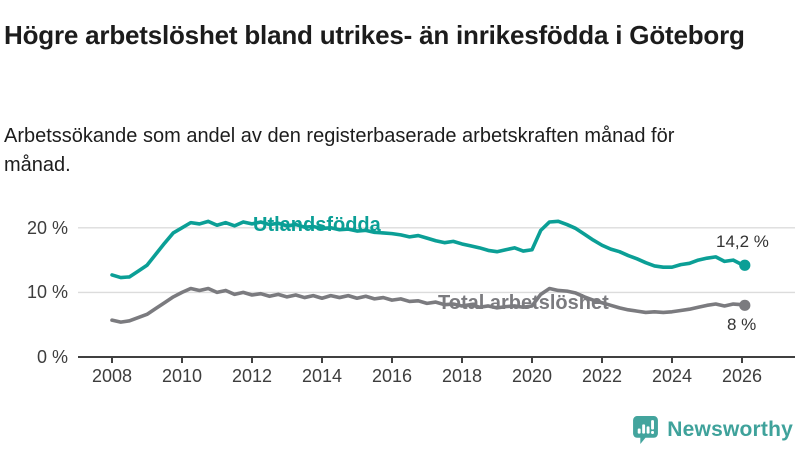 The width and height of the screenshot is (800, 450). What do you see at coordinates (52, 357) in the screenshot?
I see `y-axis-label: 0 %` at bounding box center [52, 357].